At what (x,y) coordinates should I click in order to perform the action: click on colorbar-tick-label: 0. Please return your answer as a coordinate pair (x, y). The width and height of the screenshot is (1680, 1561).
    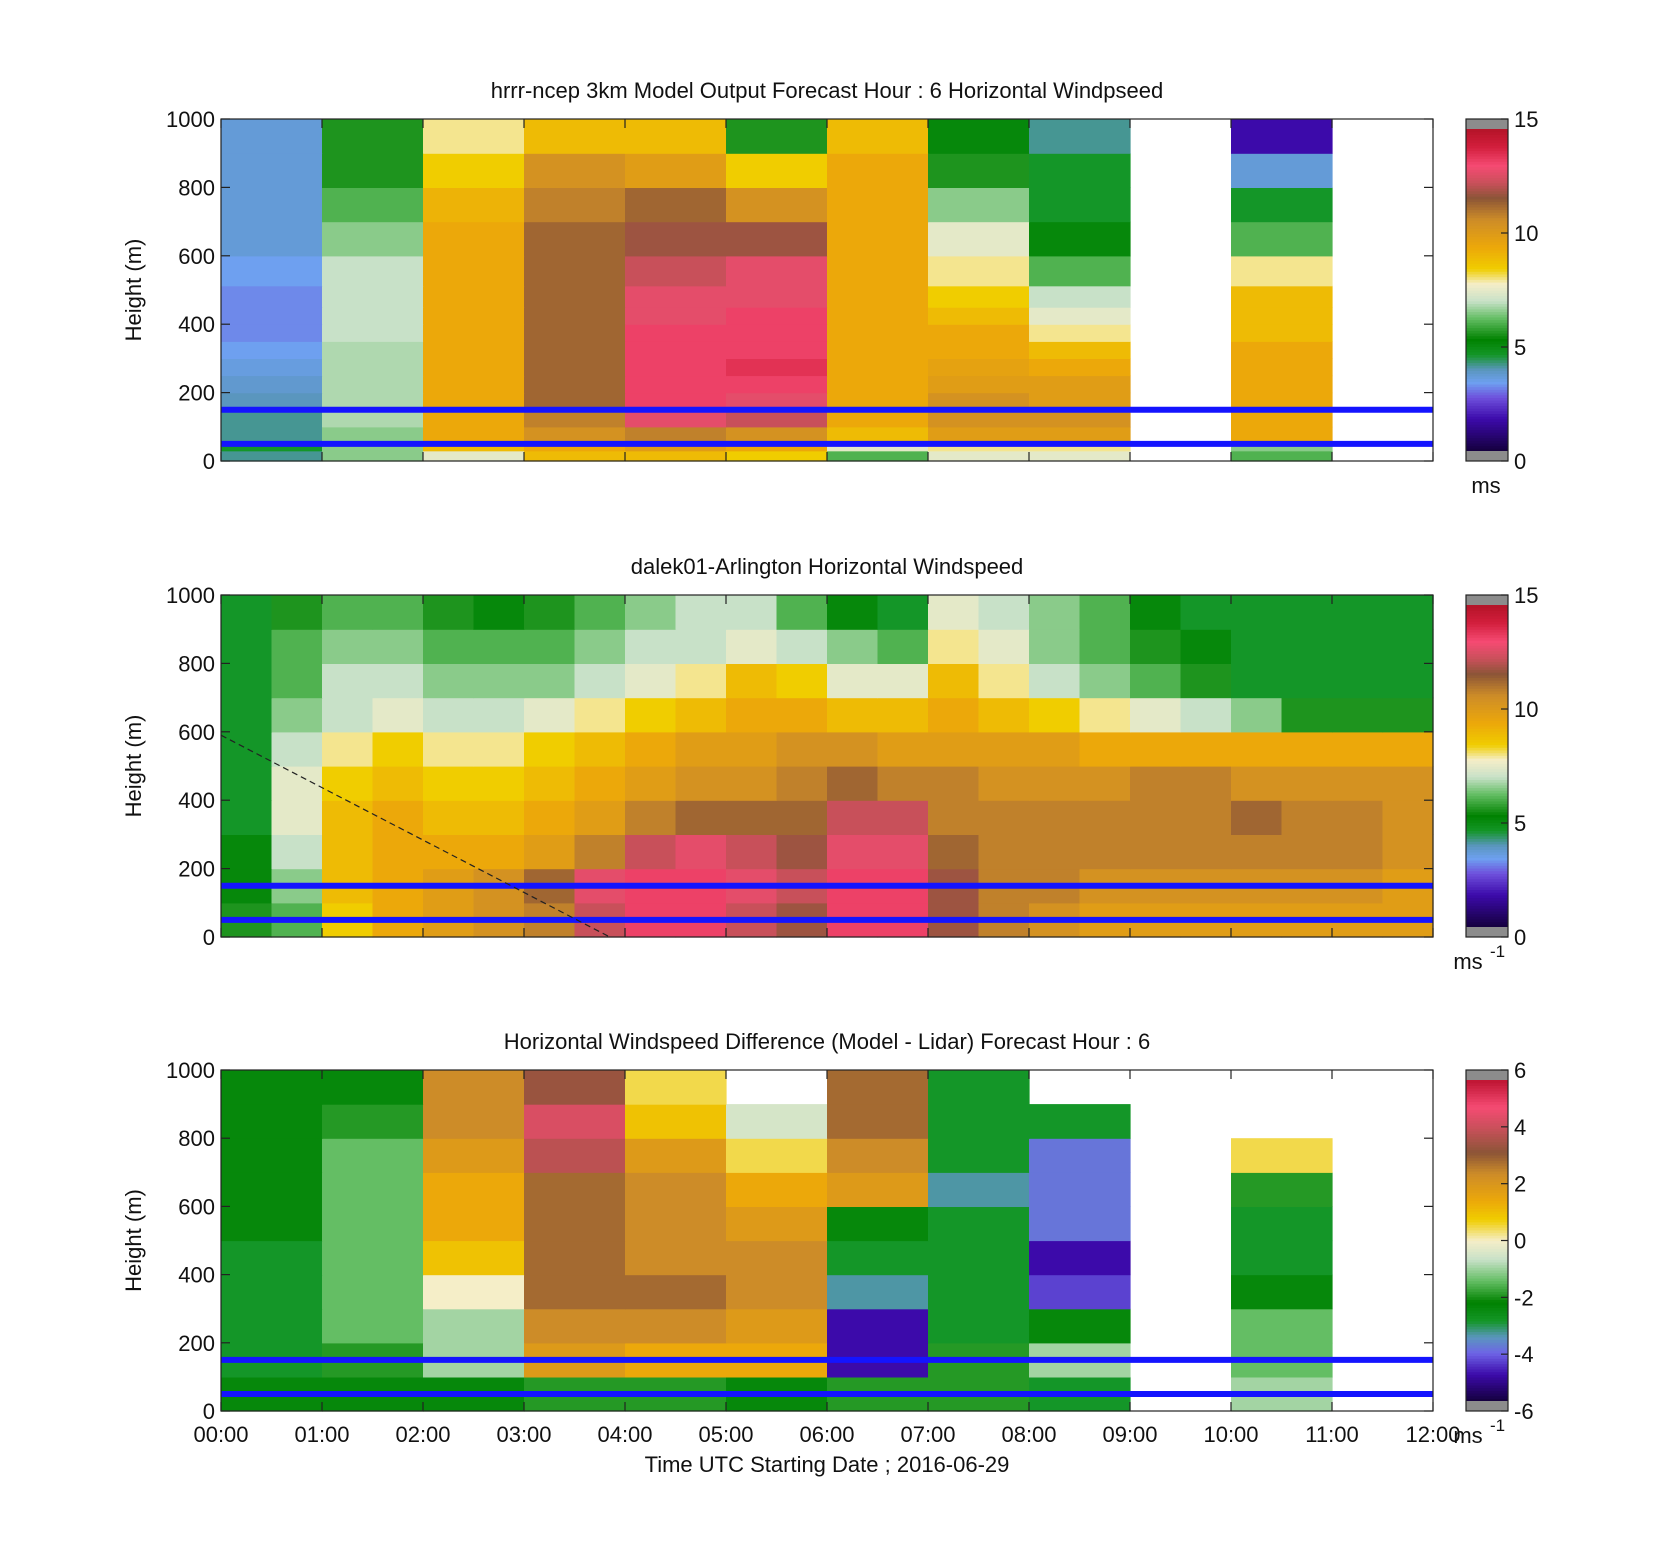
    Looking at the image, I should click on (1520, 461).